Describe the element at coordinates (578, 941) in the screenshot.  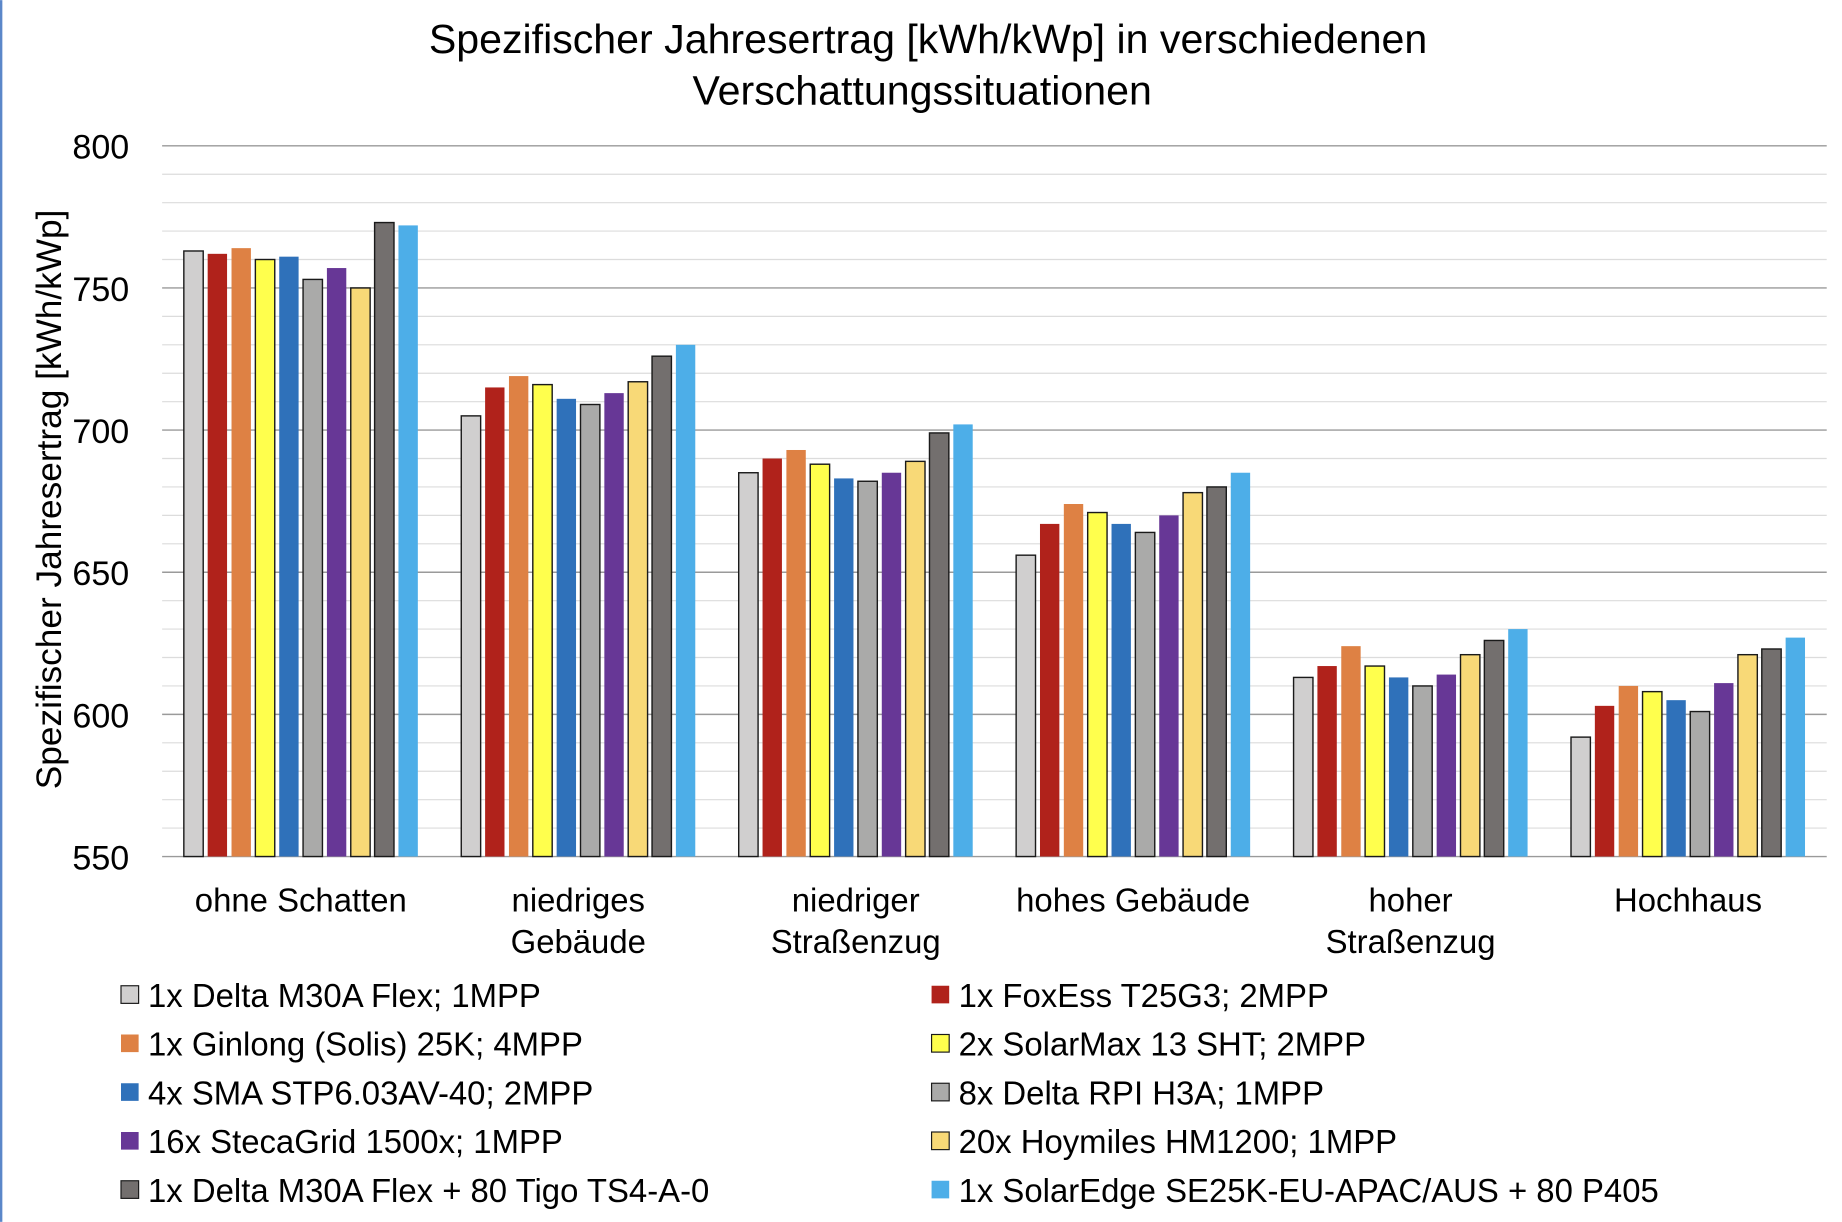
I see `x-tick-label: Gebäude` at that location.